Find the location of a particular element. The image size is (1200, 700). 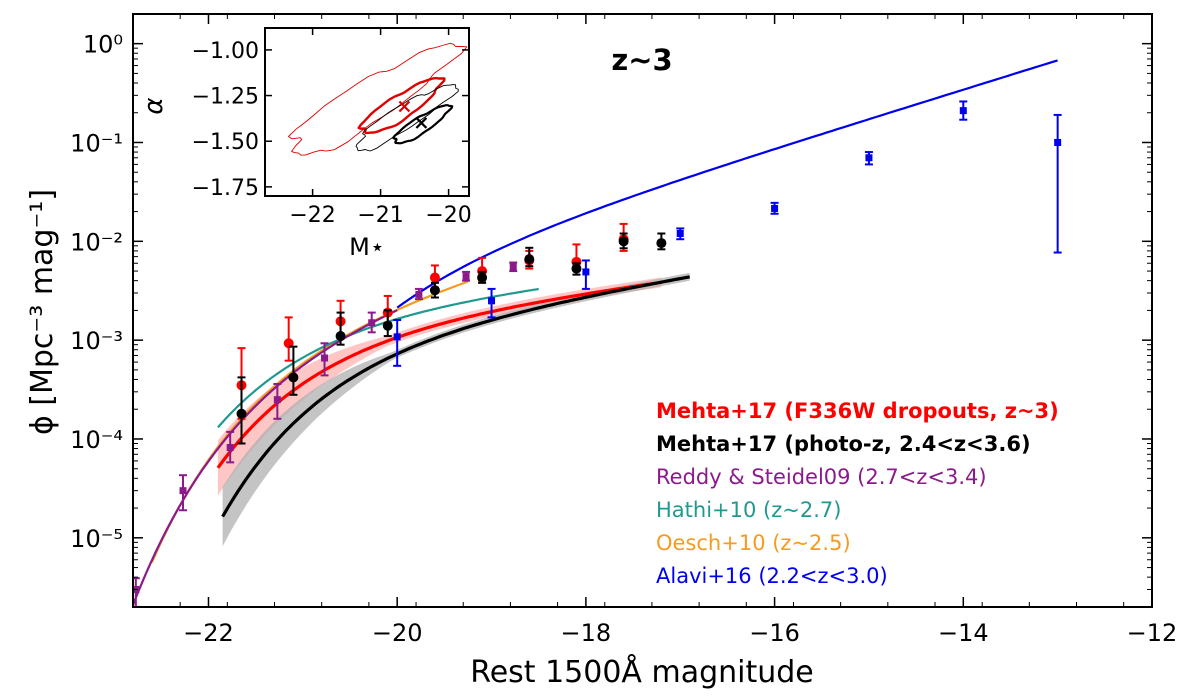

inset-border is located at coordinates (367, 112).